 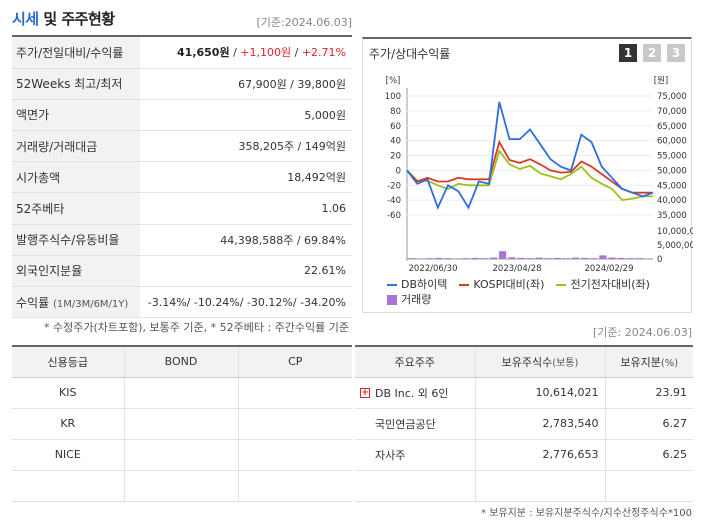 What do you see at coordinates (246, 84) in the screenshot?
I see `row-value: 67,900원 / 39,800원` at bounding box center [246, 84].